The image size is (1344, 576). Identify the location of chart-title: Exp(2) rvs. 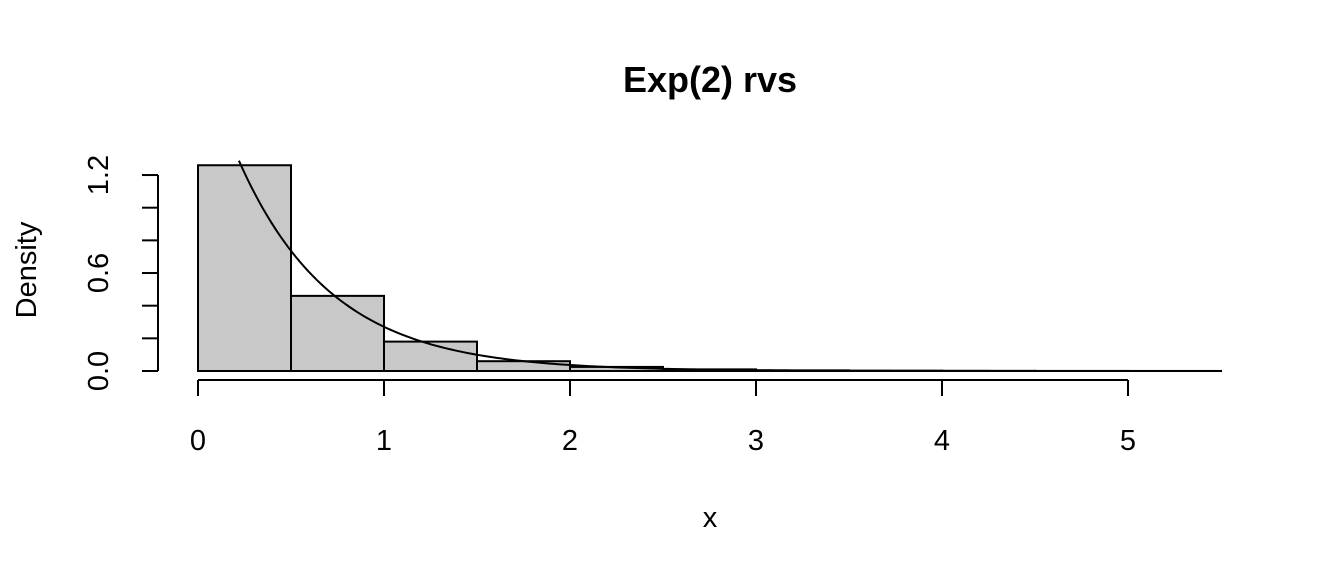
(710, 79).